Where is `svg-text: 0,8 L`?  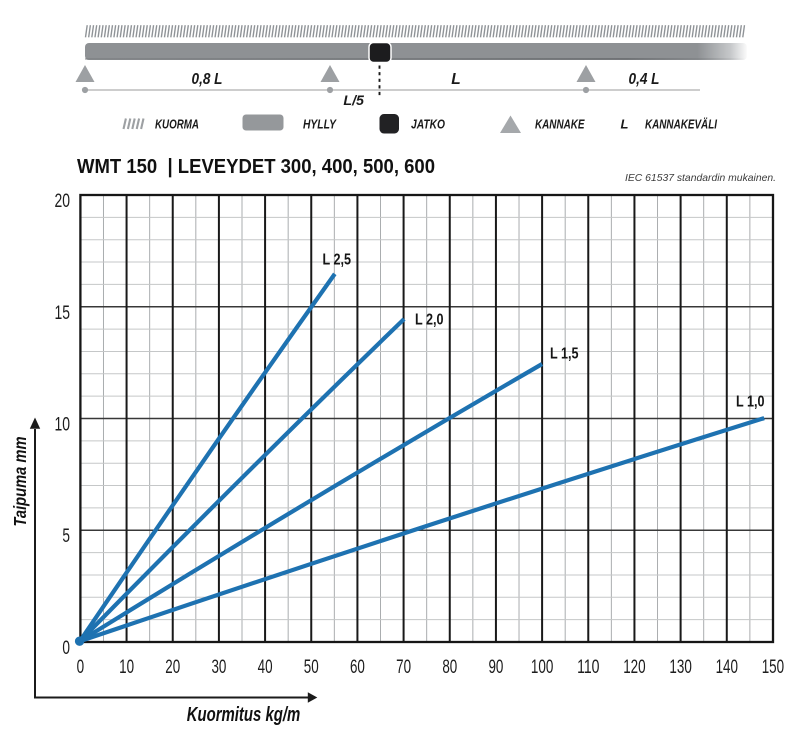
svg-text: 0,8 L is located at coordinates (207, 79).